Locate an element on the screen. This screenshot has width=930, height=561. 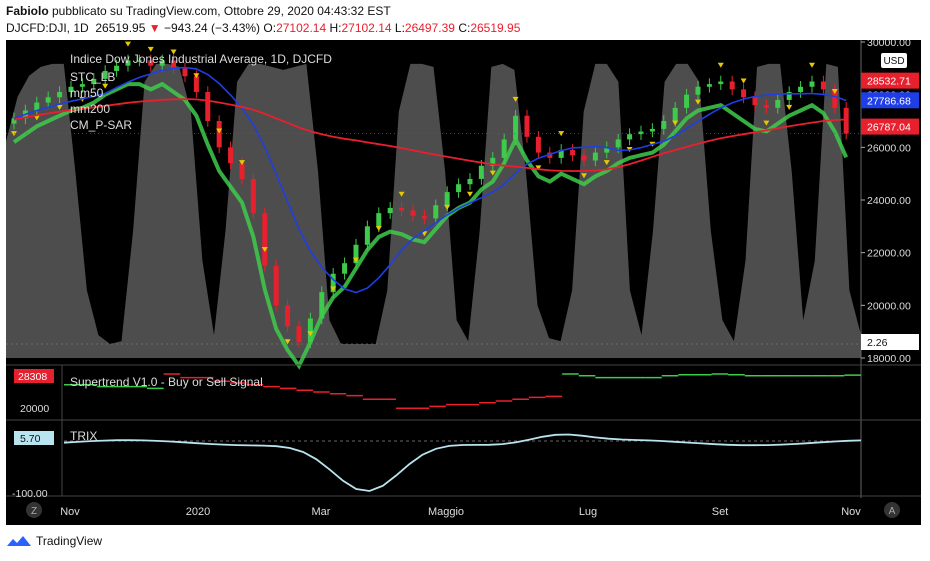
zoom-button is located at coordinates (34, 510).